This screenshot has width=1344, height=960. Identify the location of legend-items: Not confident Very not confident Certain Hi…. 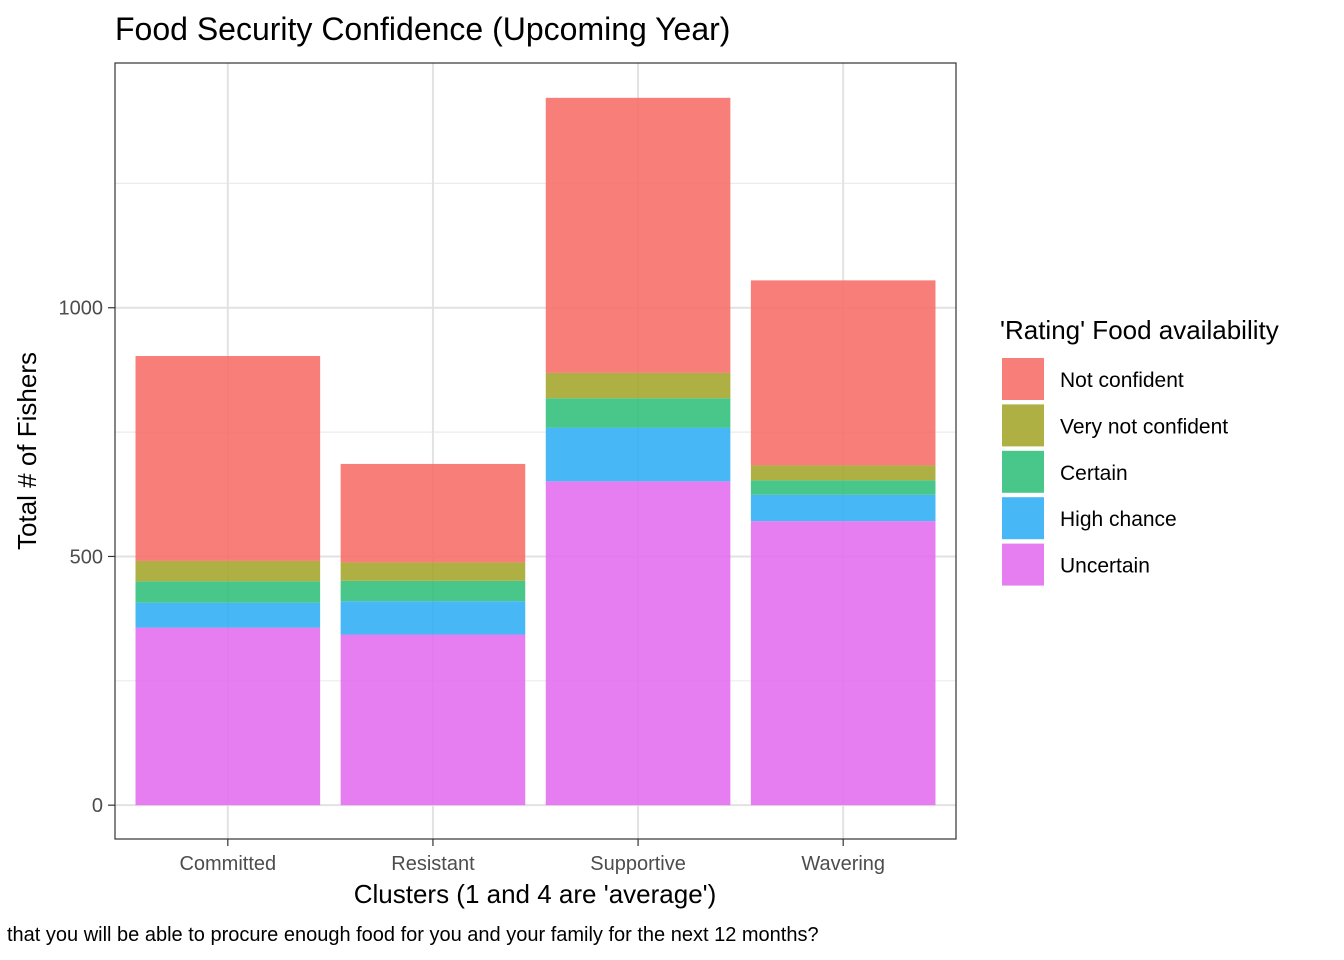
(1115, 472).